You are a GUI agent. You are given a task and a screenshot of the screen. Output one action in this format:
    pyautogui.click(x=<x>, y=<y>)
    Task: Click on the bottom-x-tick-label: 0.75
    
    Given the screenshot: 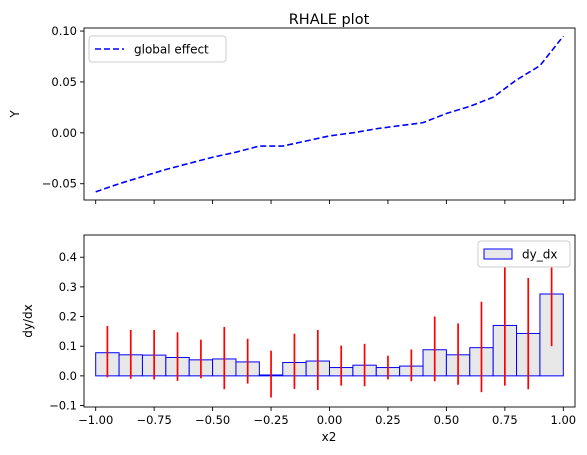 What is the action you would take?
    pyautogui.click(x=505, y=420)
    